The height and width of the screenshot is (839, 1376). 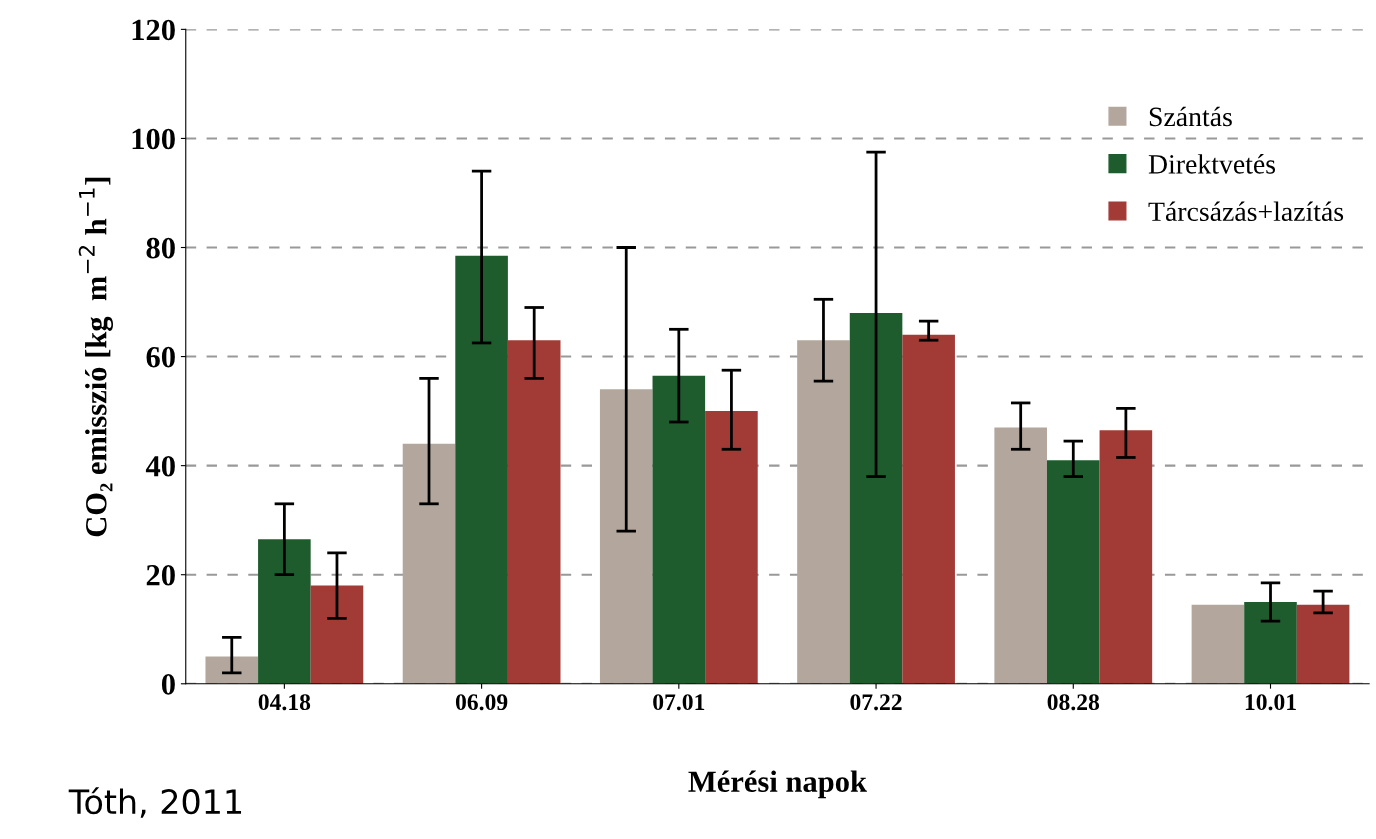 What do you see at coordinates (160, 466) in the screenshot?
I see `y-tick-label: 40` at bounding box center [160, 466].